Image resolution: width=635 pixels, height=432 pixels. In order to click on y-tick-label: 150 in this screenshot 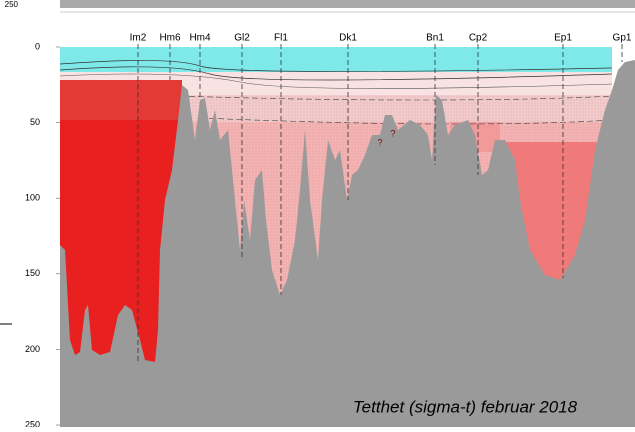, I will do `click(32, 273)`.